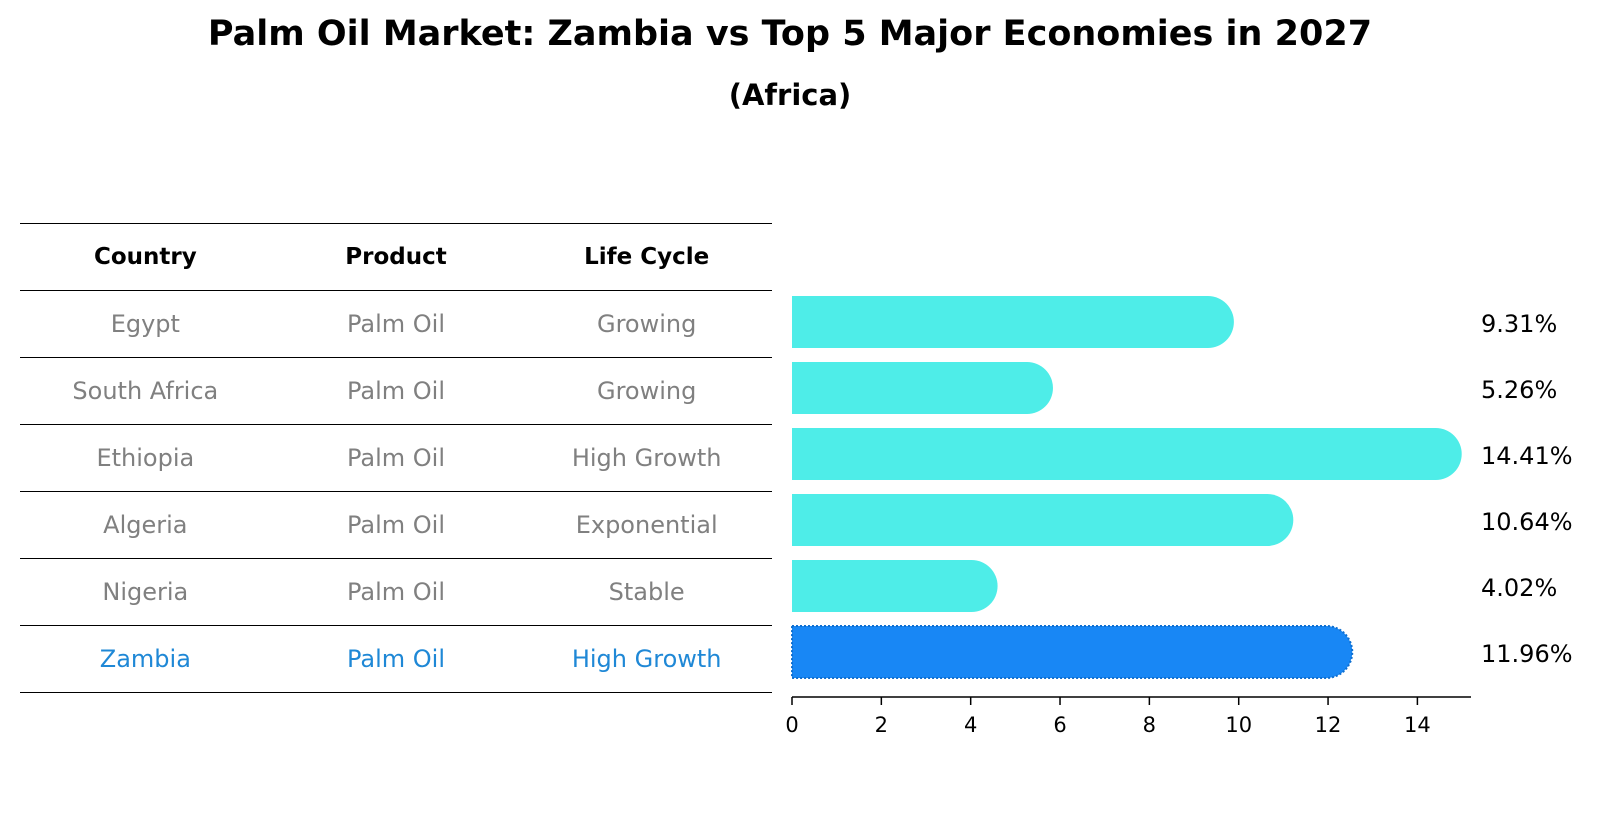 This screenshot has height=823, width=1604. What do you see at coordinates (895, 586) in the screenshot?
I see `bar-nigeria` at bounding box center [895, 586].